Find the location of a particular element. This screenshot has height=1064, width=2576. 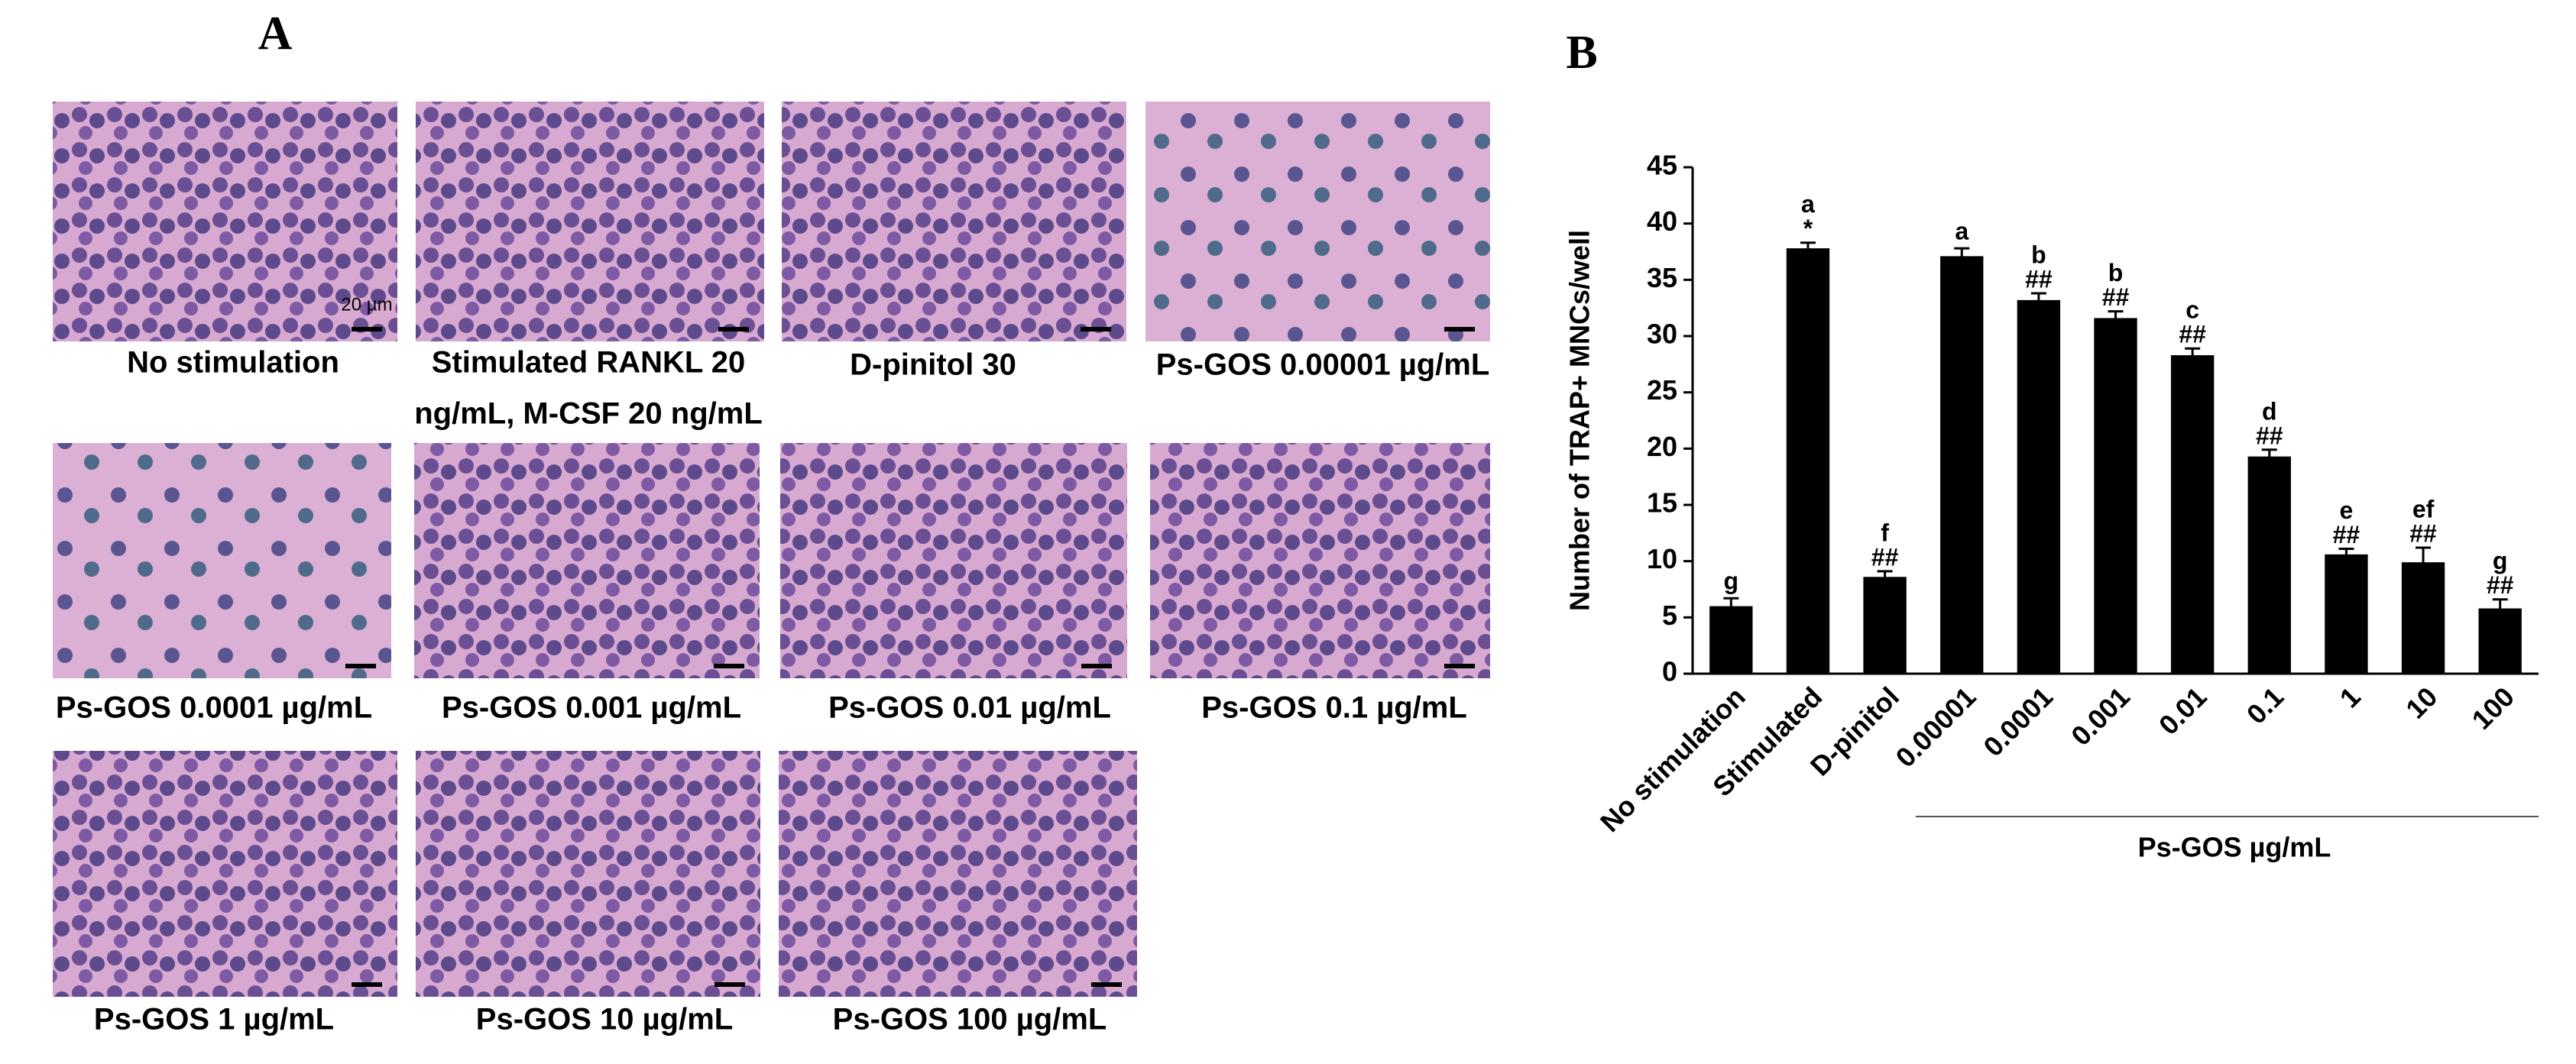

image-caption: Ps-GOS 100 µg/mL is located at coordinates (970, 1020).